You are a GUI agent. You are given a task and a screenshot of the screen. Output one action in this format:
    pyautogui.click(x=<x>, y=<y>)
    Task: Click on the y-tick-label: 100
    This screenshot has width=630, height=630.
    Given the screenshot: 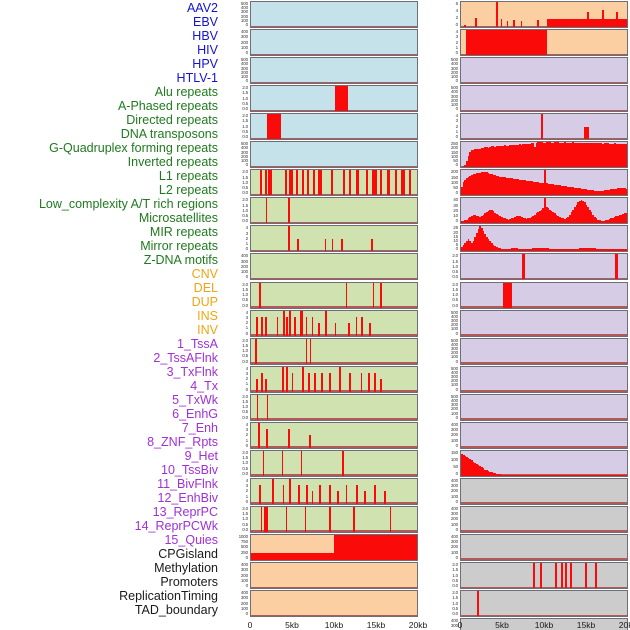 What is the action you would take?
    pyautogui.click(x=454, y=357)
    